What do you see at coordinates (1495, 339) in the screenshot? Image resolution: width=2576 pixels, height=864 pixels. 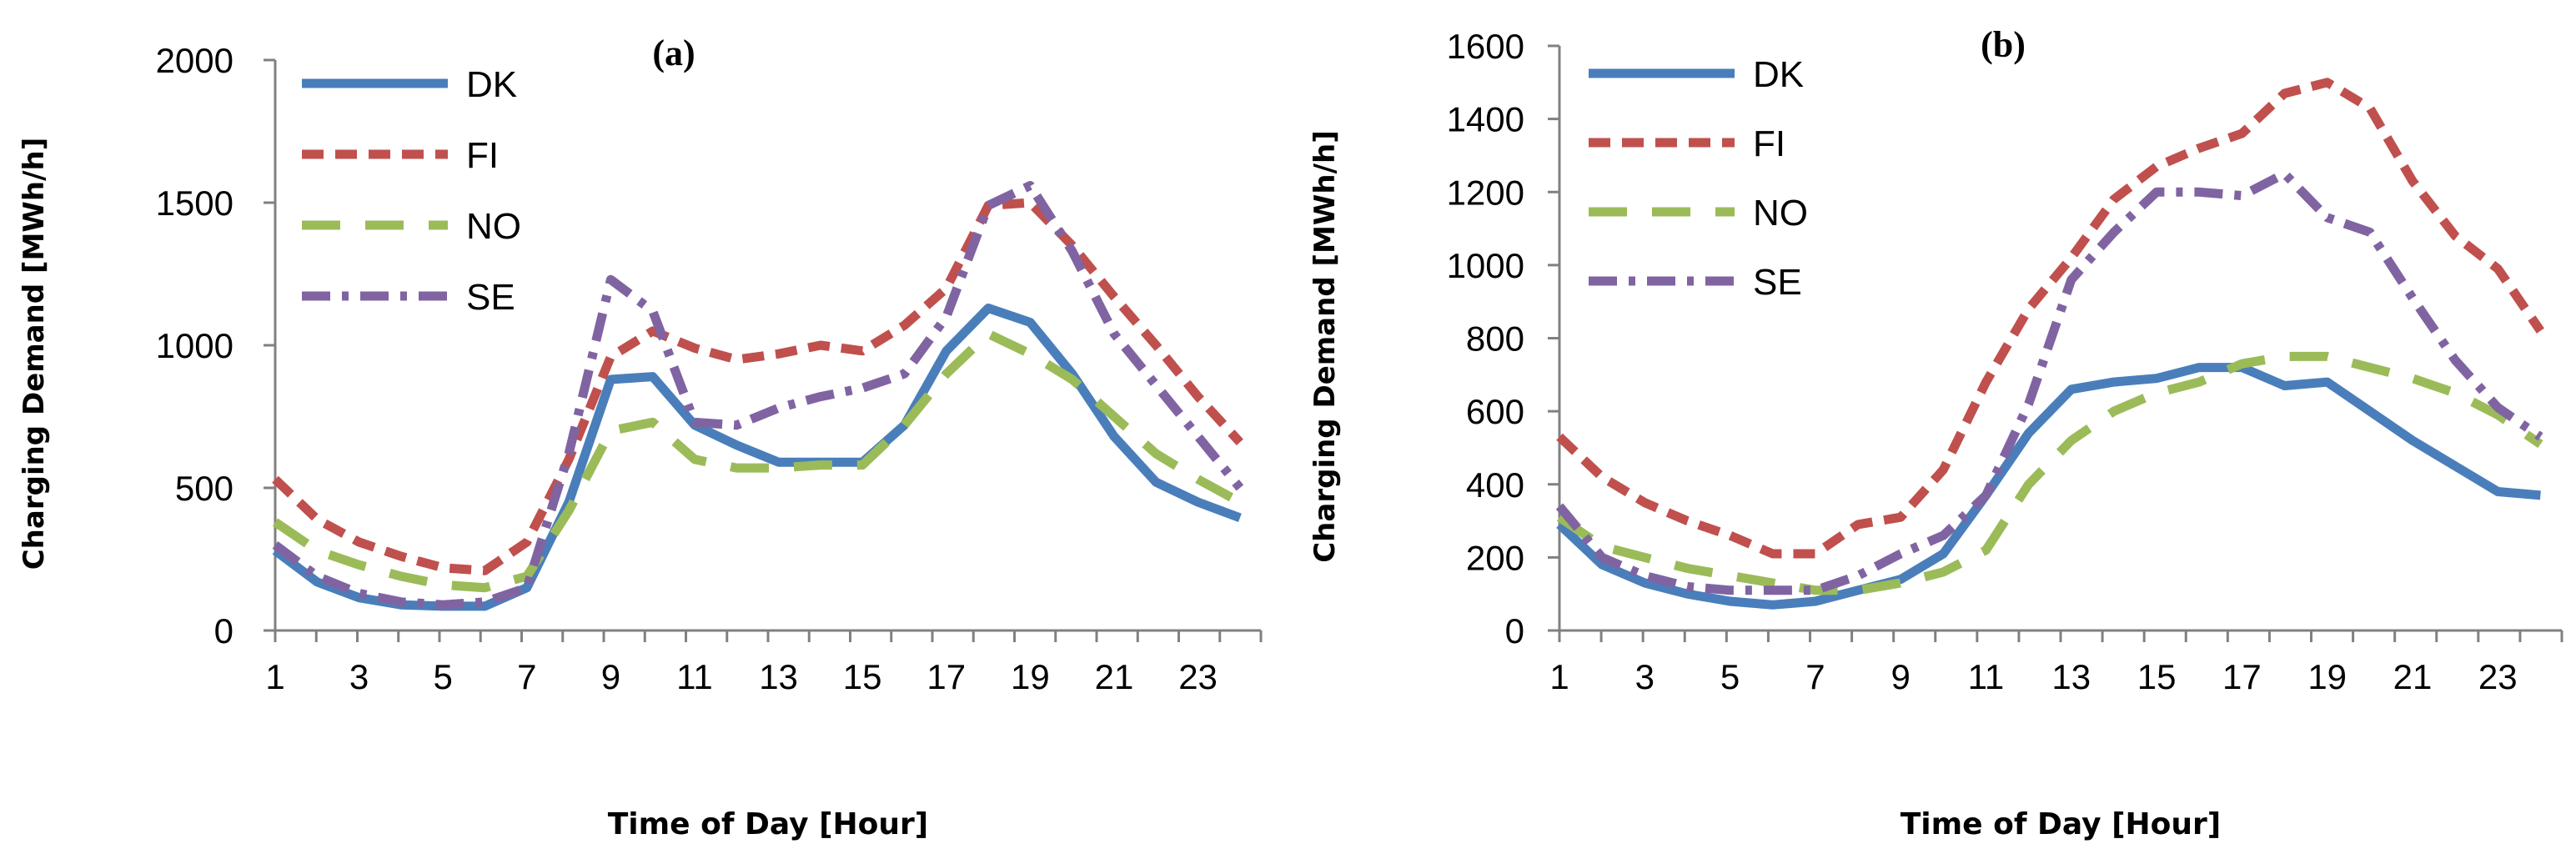 I see `y-tick-label: 800` at bounding box center [1495, 339].